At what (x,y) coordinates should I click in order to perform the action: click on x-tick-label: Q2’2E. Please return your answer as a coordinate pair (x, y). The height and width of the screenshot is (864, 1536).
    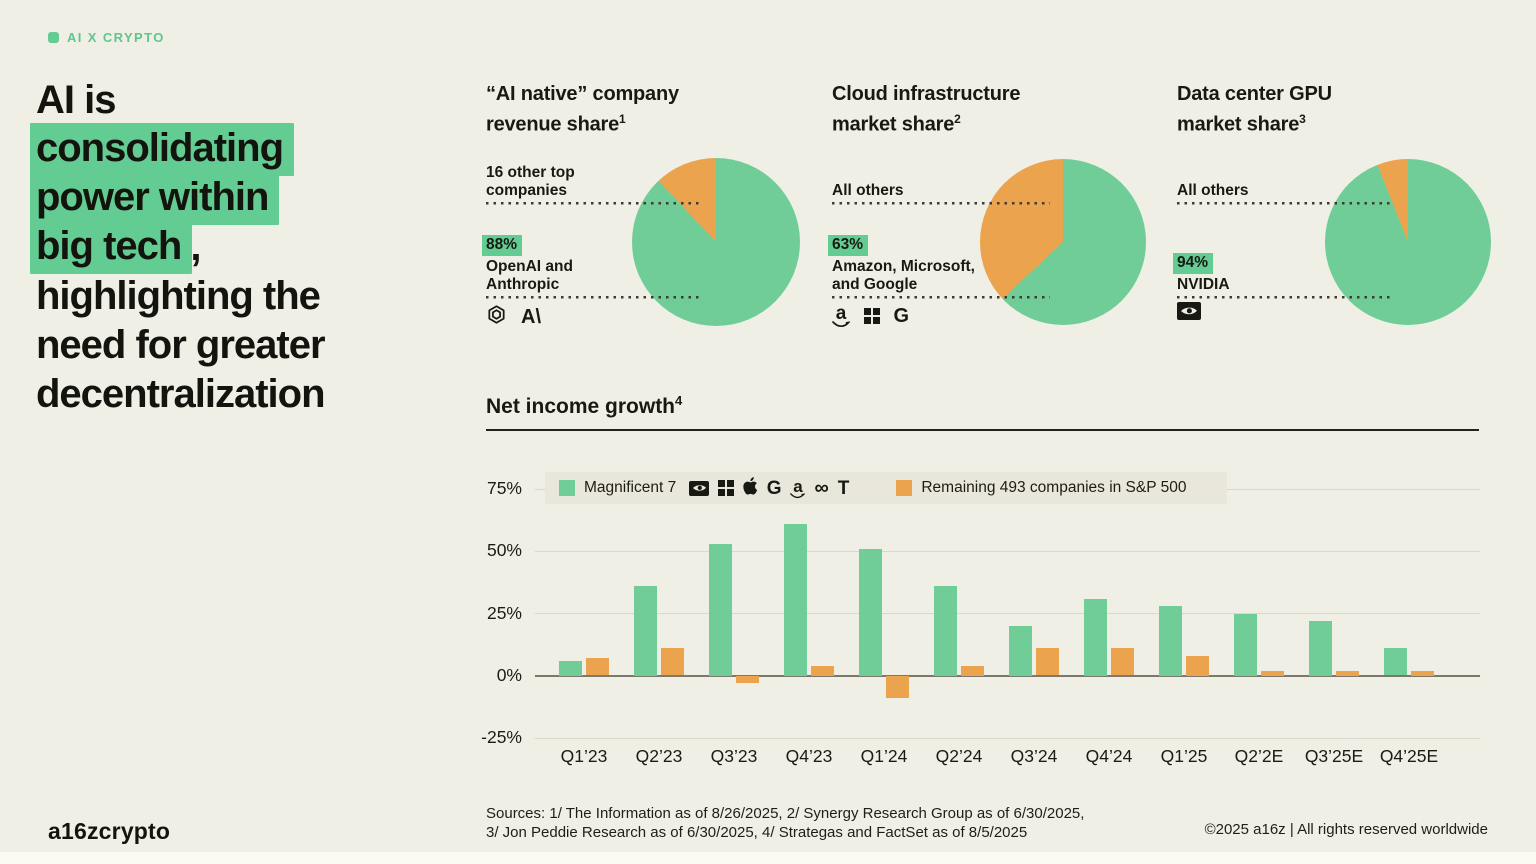
    Looking at the image, I should click on (1259, 756).